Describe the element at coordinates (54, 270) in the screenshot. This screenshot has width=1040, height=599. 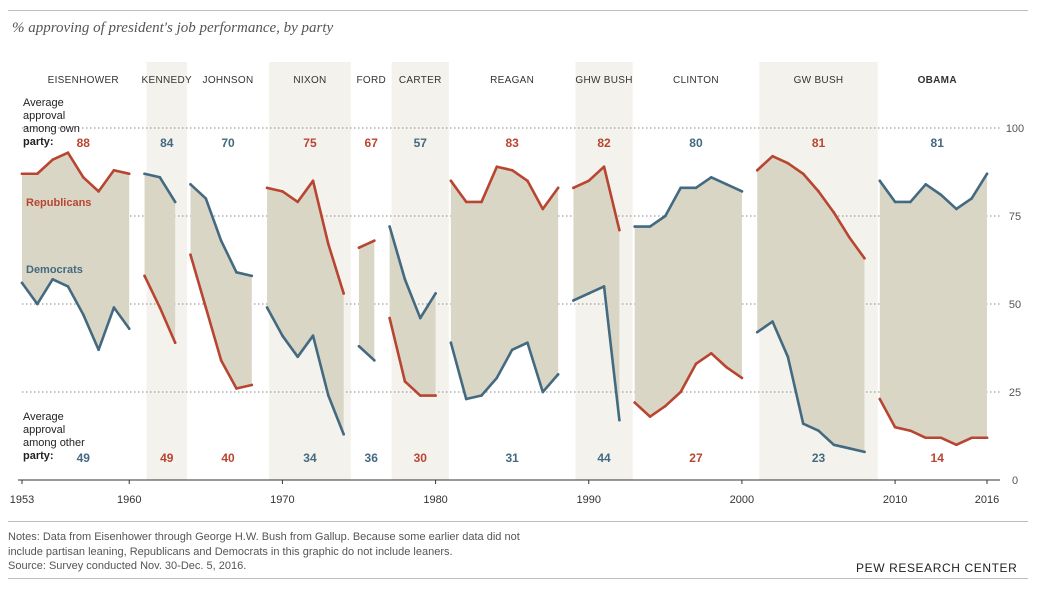
I see `series-label-democrats: Democrats` at that location.